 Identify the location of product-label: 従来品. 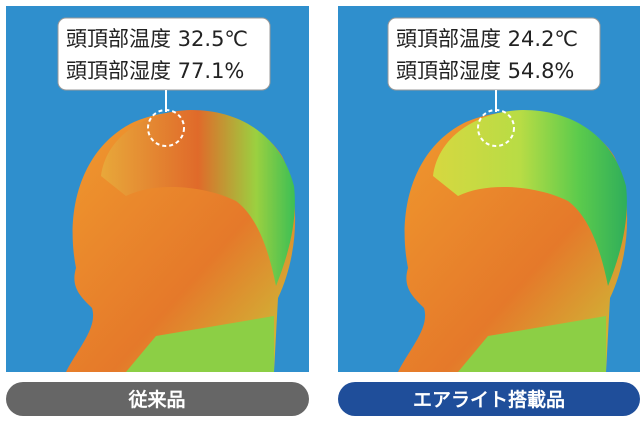
(156, 399).